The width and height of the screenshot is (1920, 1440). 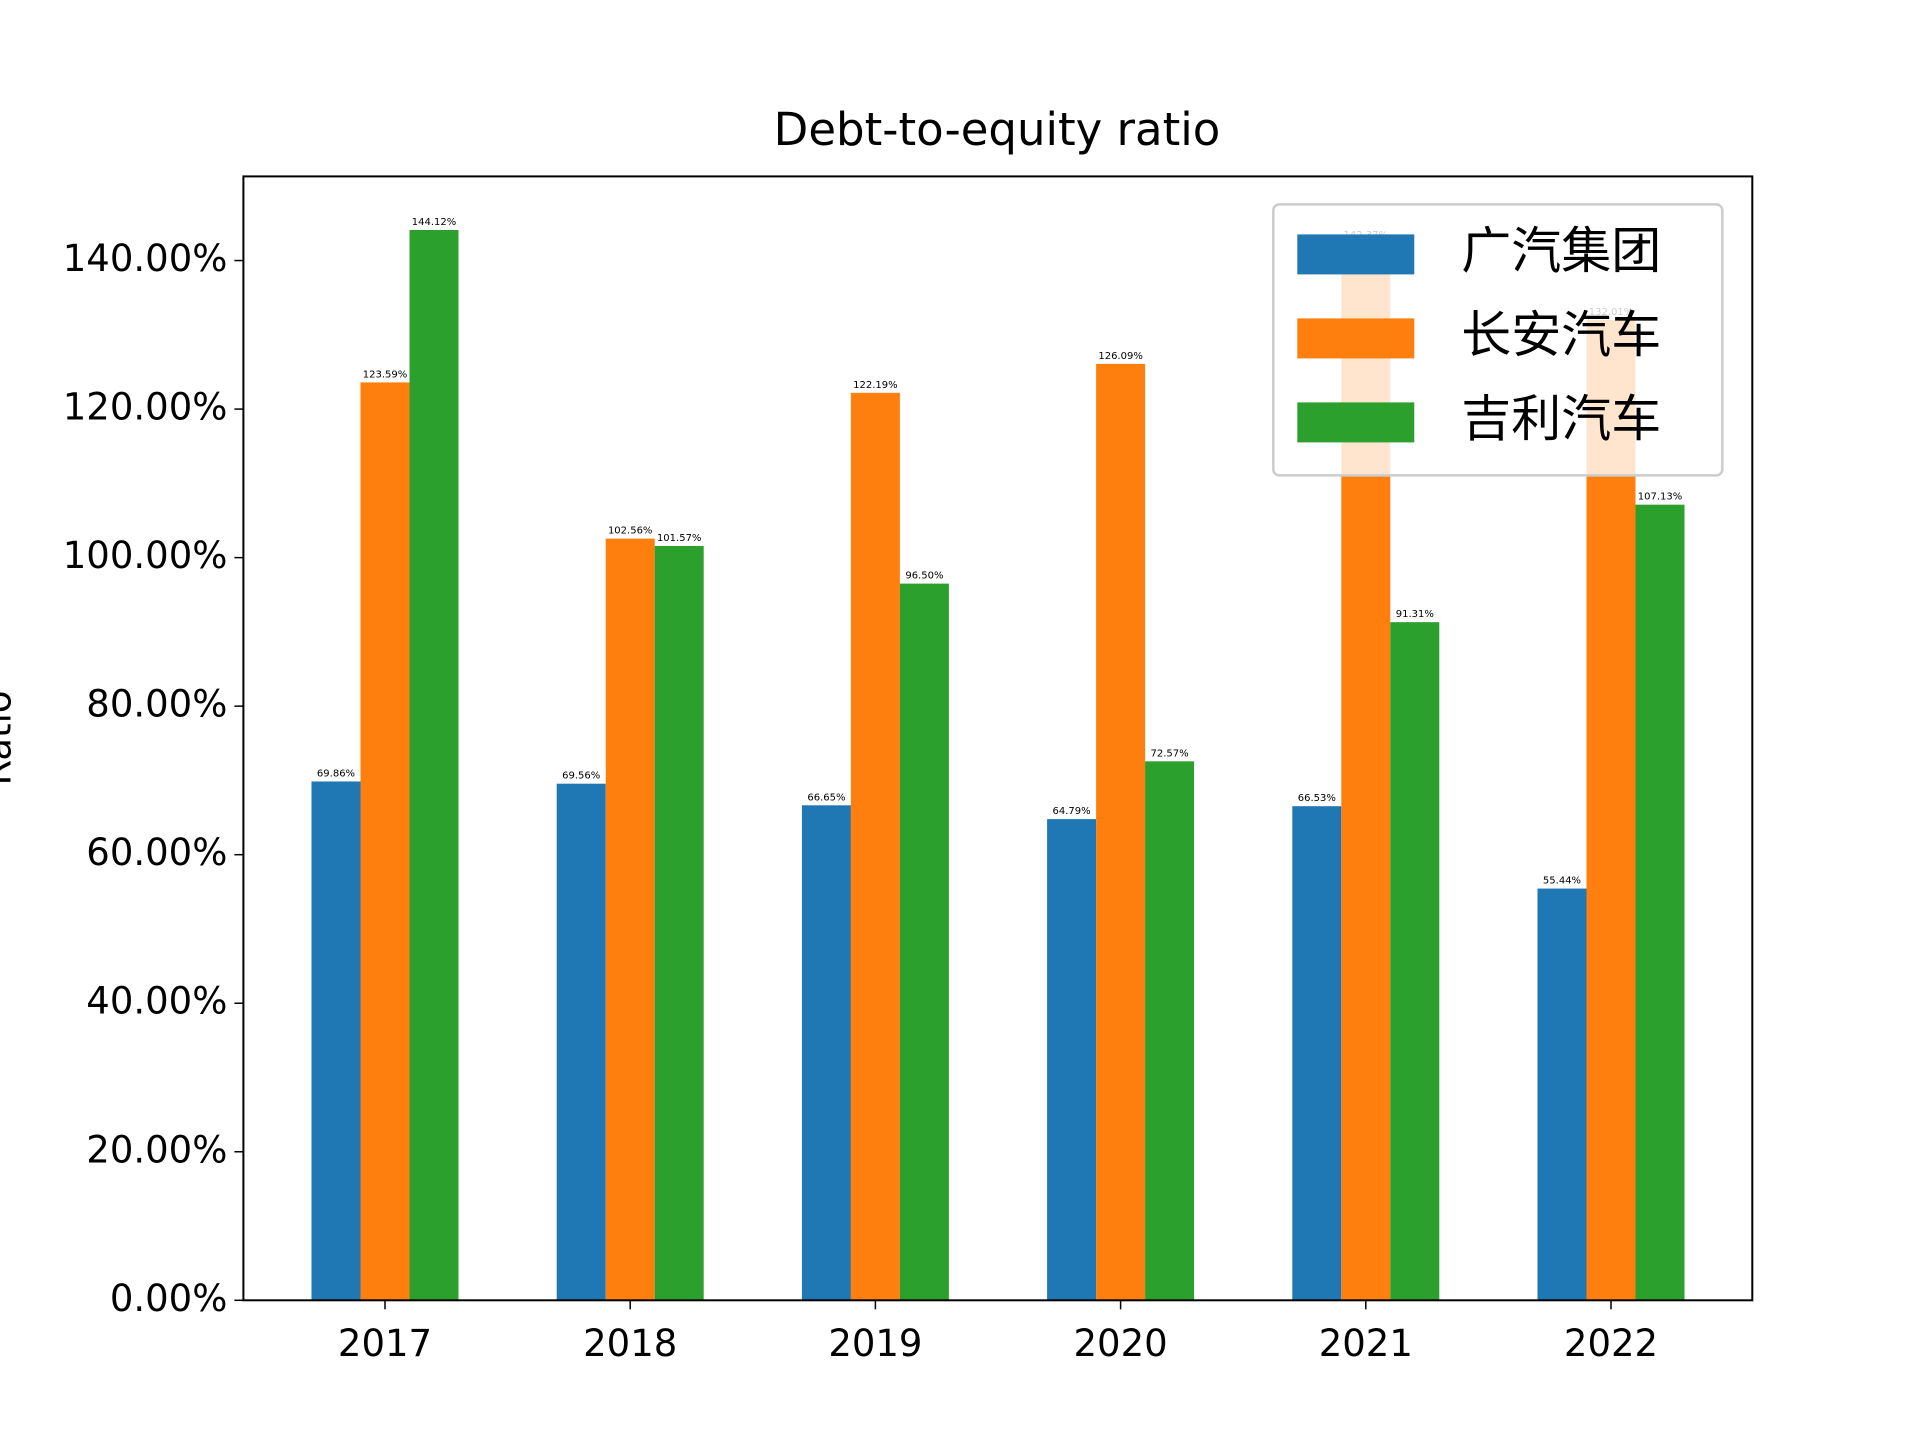 I want to click on value-label: 66.65%, so click(x=826, y=797).